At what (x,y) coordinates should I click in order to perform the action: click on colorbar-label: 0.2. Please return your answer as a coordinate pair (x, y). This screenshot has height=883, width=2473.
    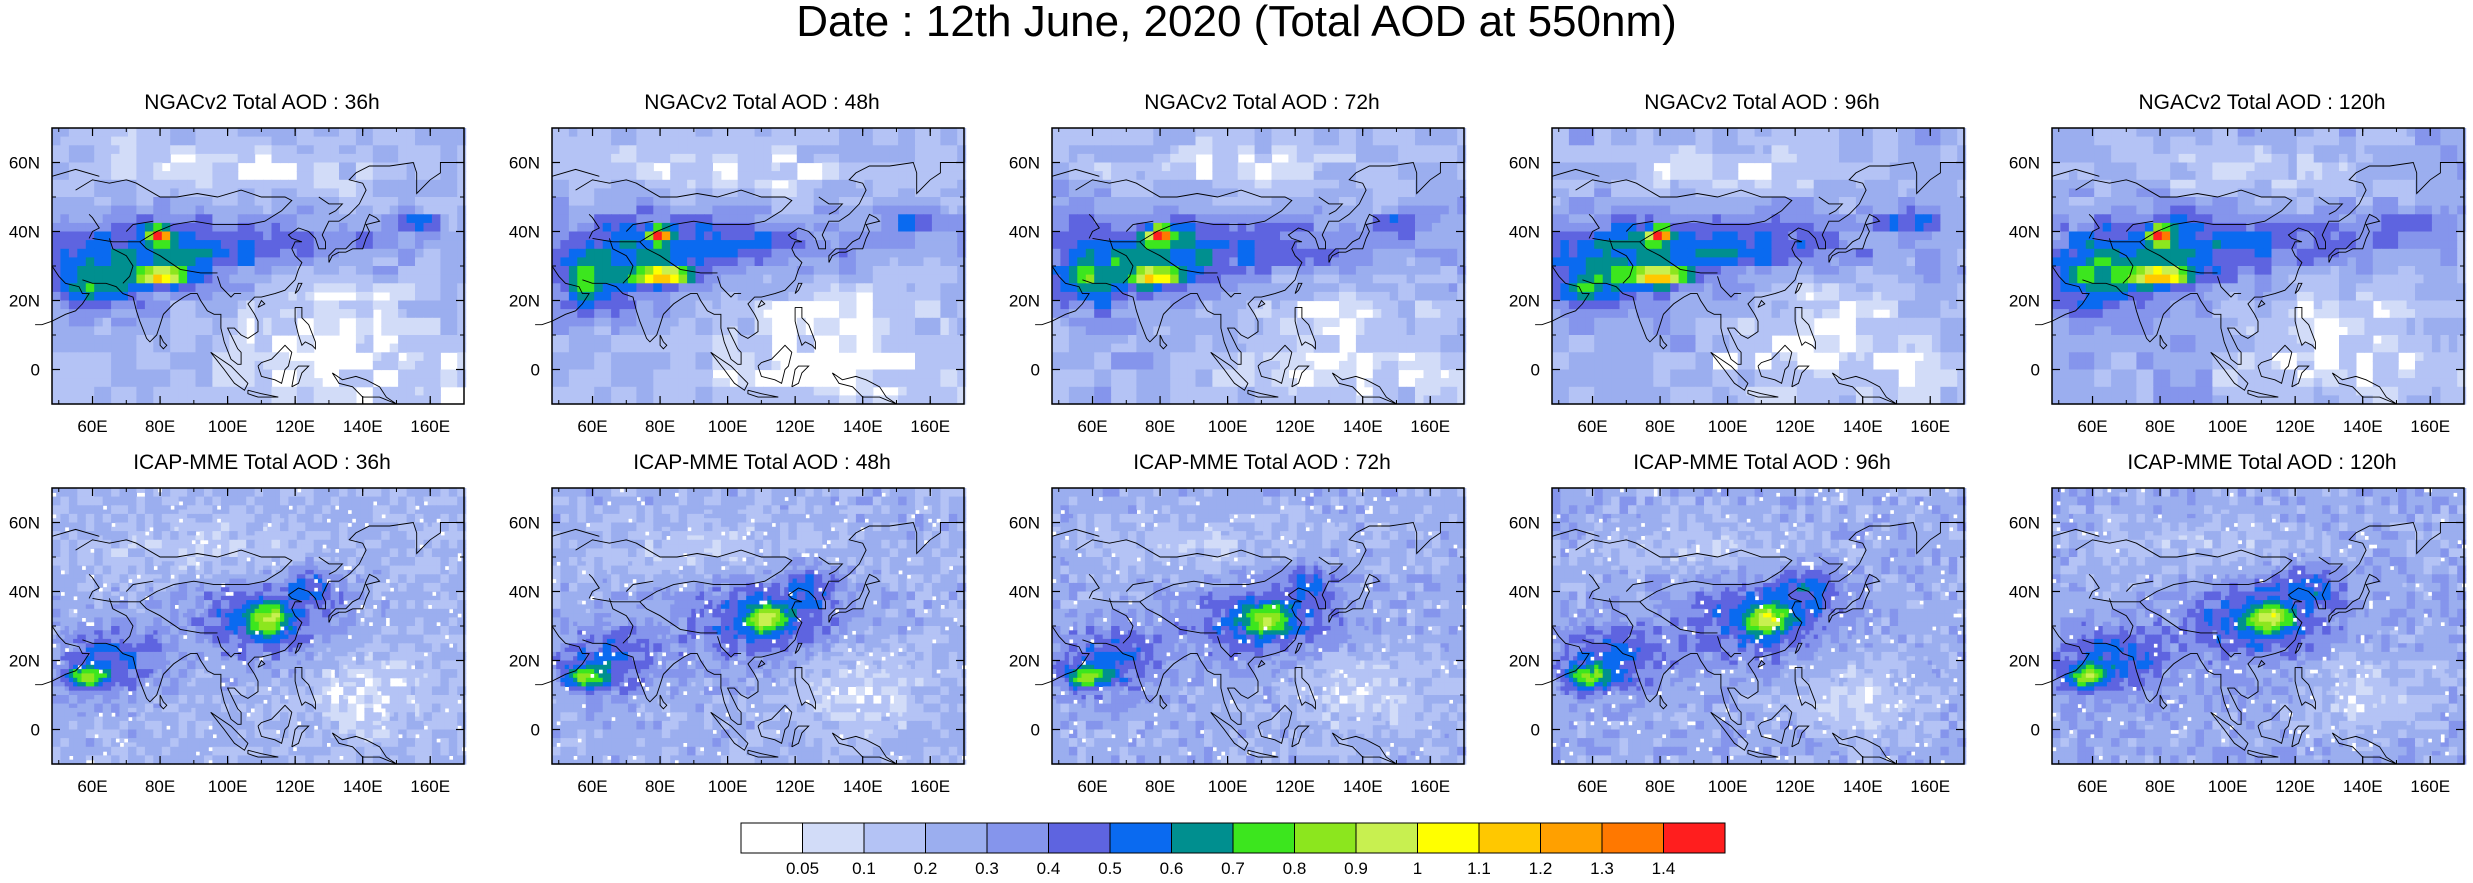
    Looking at the image, I should click on (926, 868).